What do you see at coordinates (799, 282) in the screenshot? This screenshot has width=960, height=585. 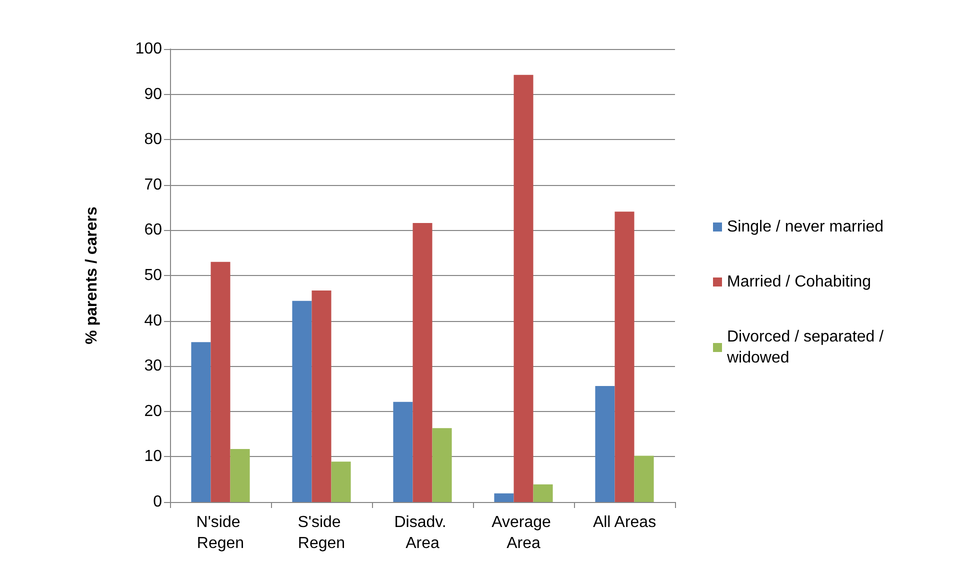 I see `legend-label: Married / Cohabiting` at bounding box center [799, 282].